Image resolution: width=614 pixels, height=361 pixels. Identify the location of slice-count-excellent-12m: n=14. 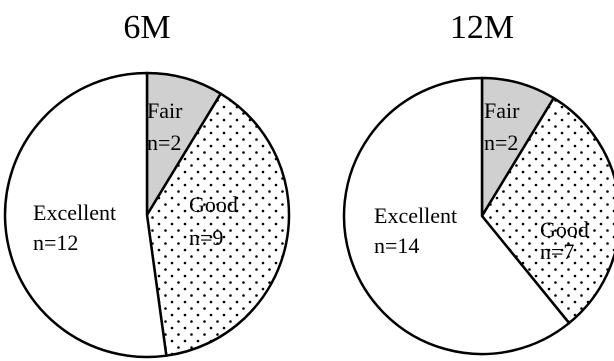
(396, 245).